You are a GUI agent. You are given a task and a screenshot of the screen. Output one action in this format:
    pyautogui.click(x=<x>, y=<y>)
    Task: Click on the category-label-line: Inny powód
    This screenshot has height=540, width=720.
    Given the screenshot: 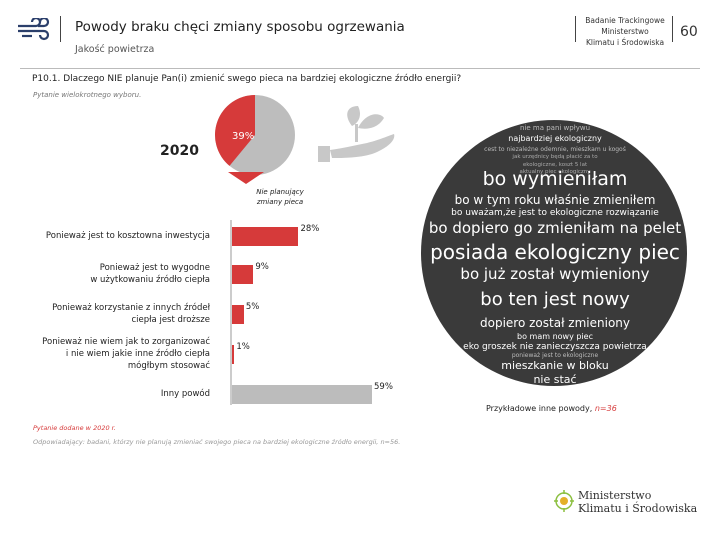 What is the action you would take?
    pyautogui.click(x=185, y=394)
    